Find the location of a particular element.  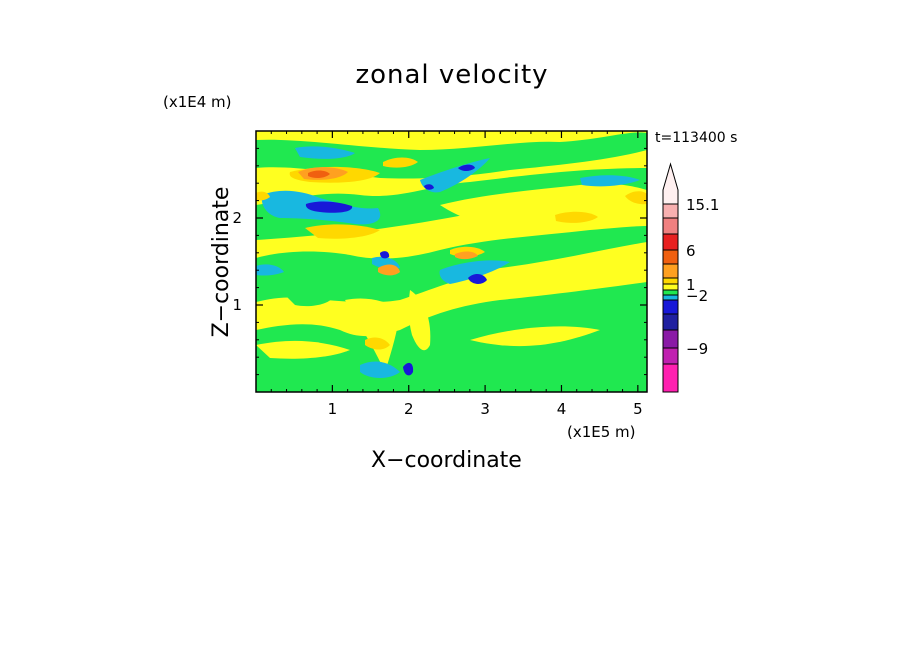

y-axis-multiplier: (x1E4 m) is located at coordinates (197, 102).